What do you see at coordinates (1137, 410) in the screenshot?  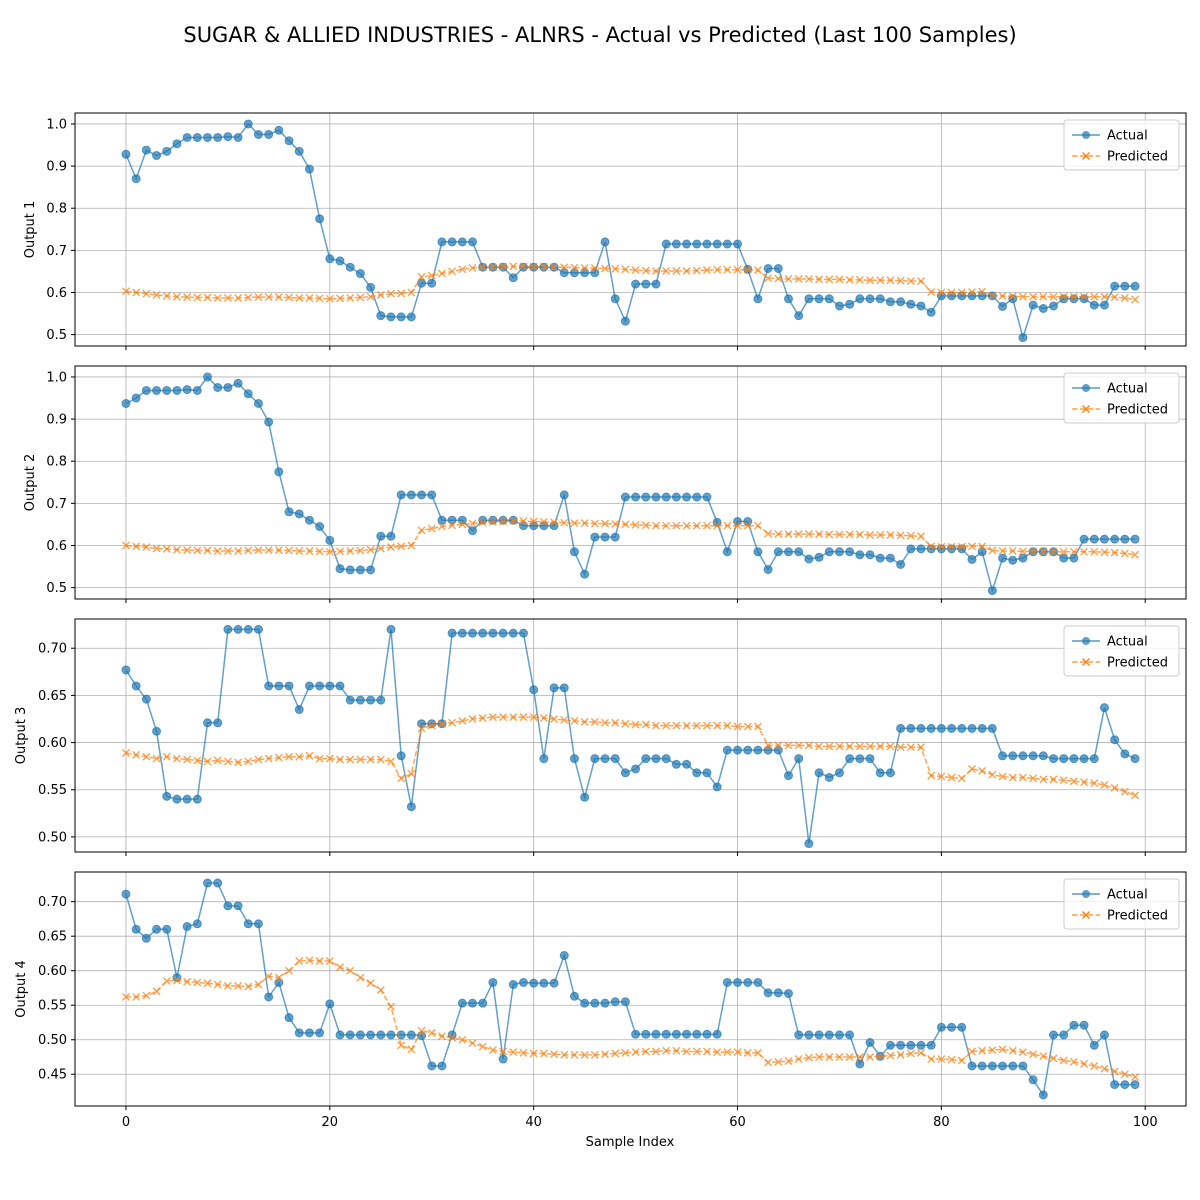 I see `legend-label-predicted: Predicted` at bounding box center [1137, 410].